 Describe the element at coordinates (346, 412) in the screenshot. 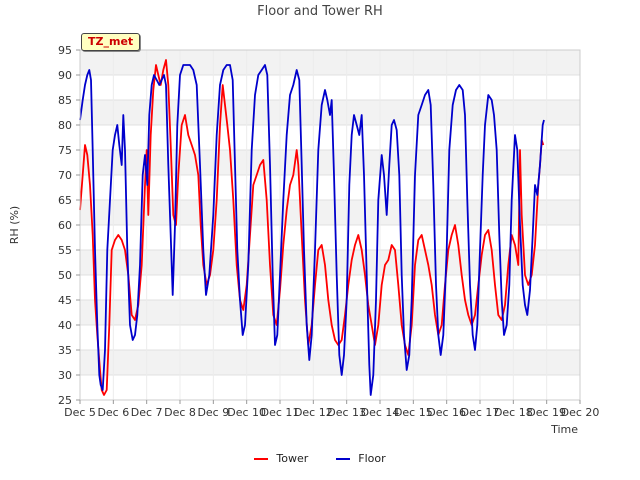

I see `x-tick-label: Dec 13` at that location.